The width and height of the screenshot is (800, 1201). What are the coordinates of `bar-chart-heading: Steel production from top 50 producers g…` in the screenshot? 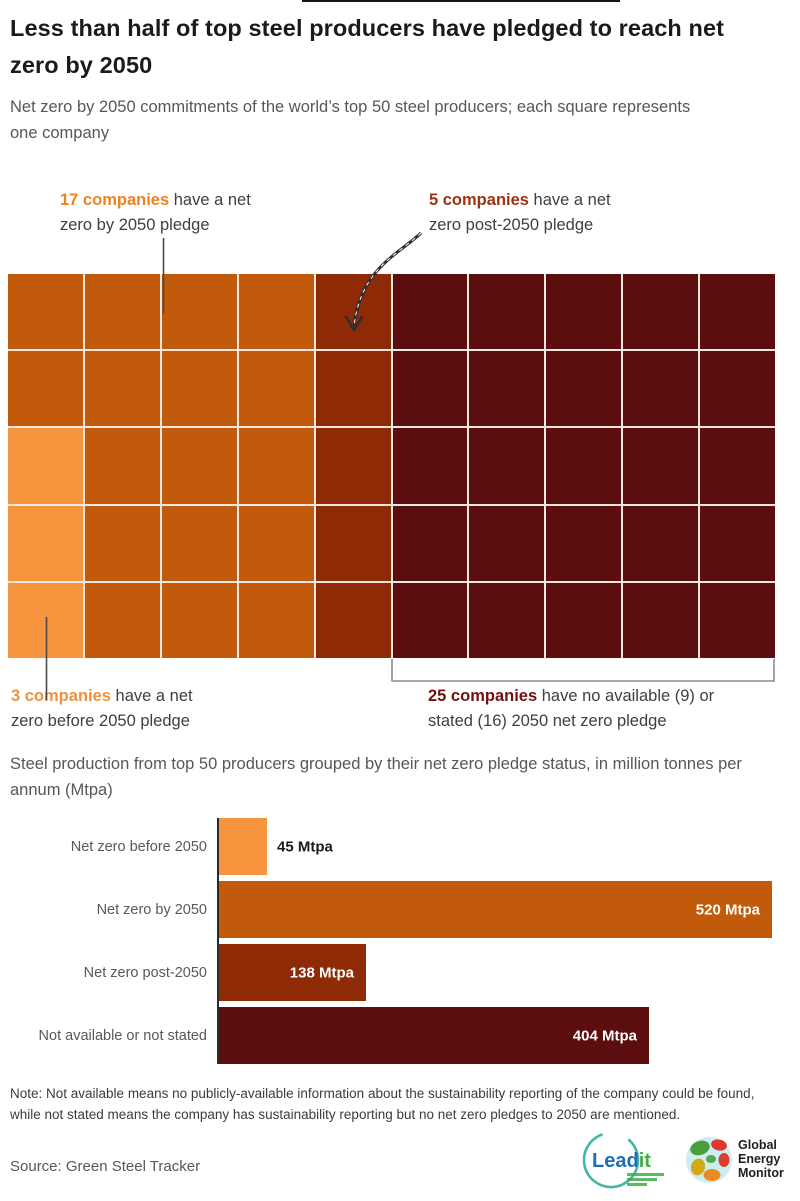 It's located at (376, 777).